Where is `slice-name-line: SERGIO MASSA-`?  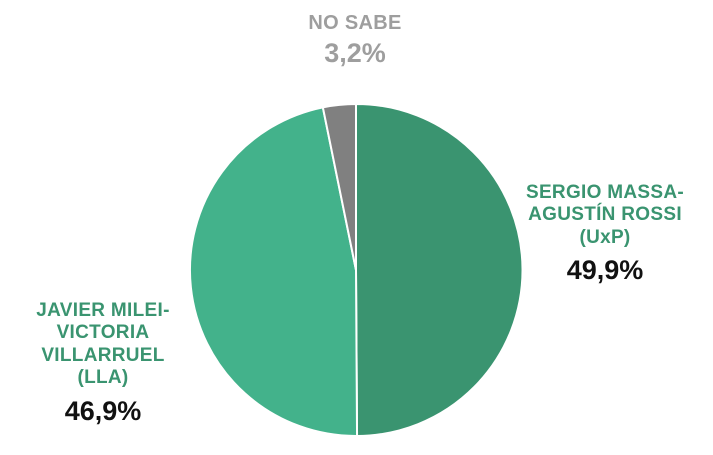 slice-name-line: SERGIO MASSA- is located at coordinates (605, 192).